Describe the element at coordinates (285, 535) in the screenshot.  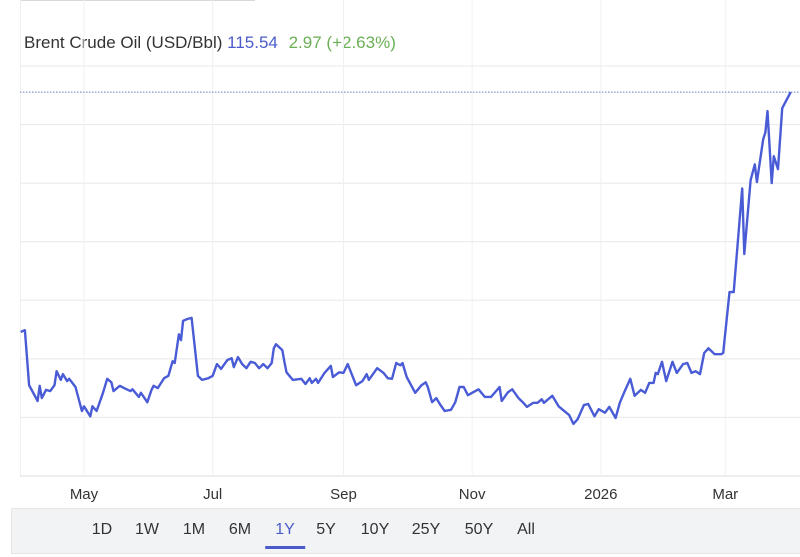
I see `range-button-1y: 1Y` at that location.